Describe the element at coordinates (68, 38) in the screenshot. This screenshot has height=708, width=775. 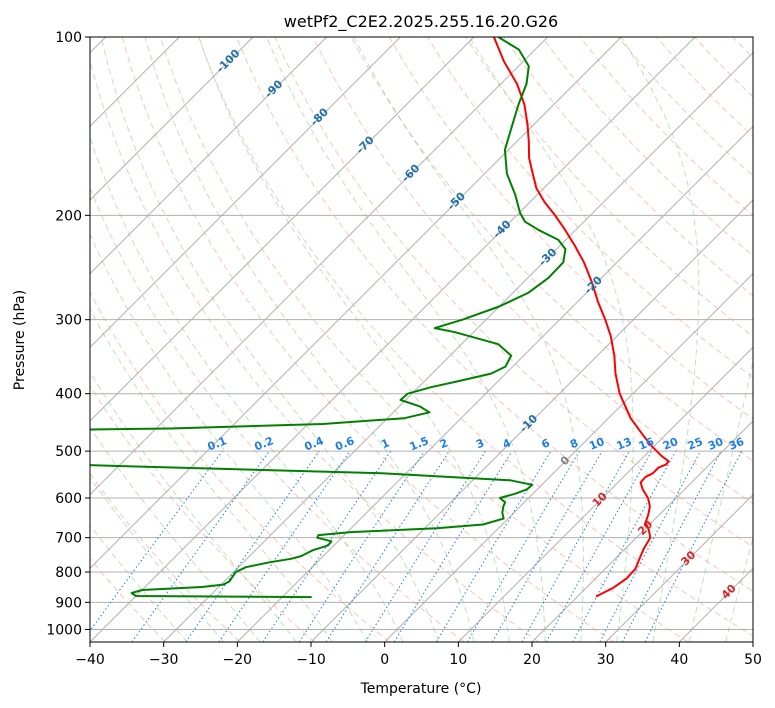
I see `y-tick-label: 100` at that location.